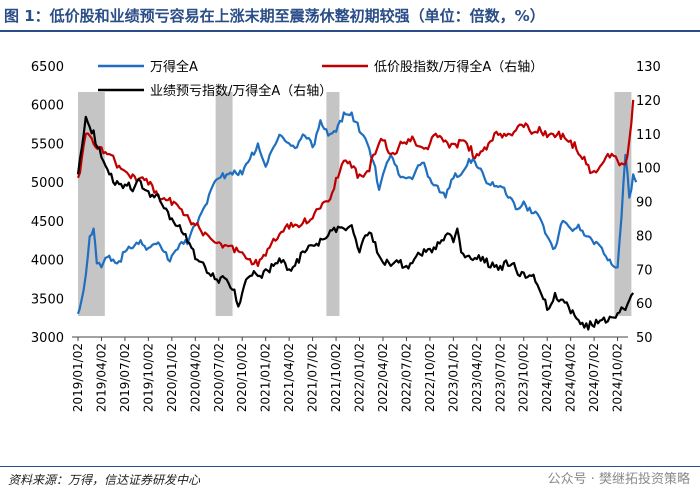 The image size is (700, 498). What do you see at coordinates (648, 135) in the screenshot?
I see `y-right-tick-label: 110` at bounding box center [648, 135].